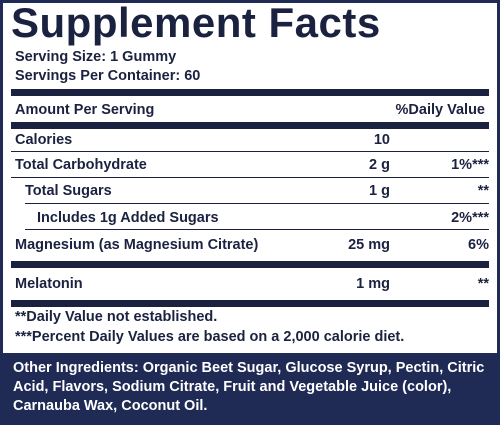  What do you see at coordinates (81, 165) in the screenshot?
I see `nutrient-name: Total Carbohydrate` at bounding box center [81, 165].